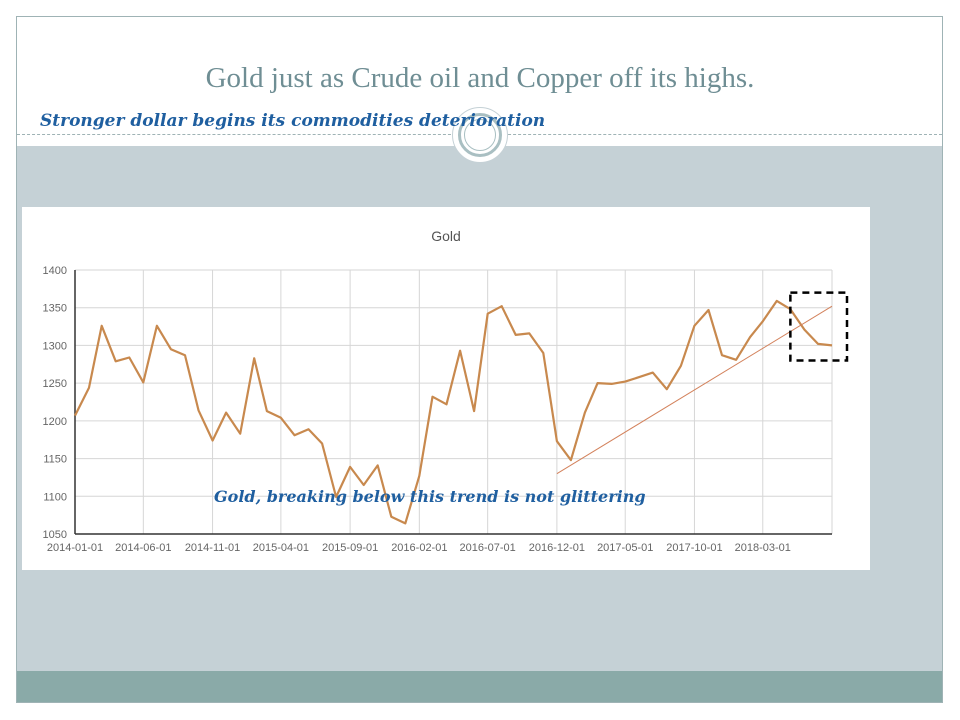 The height and width of the screenshot is (720, 960). I want to click on highlight-box, so click(819, 326).